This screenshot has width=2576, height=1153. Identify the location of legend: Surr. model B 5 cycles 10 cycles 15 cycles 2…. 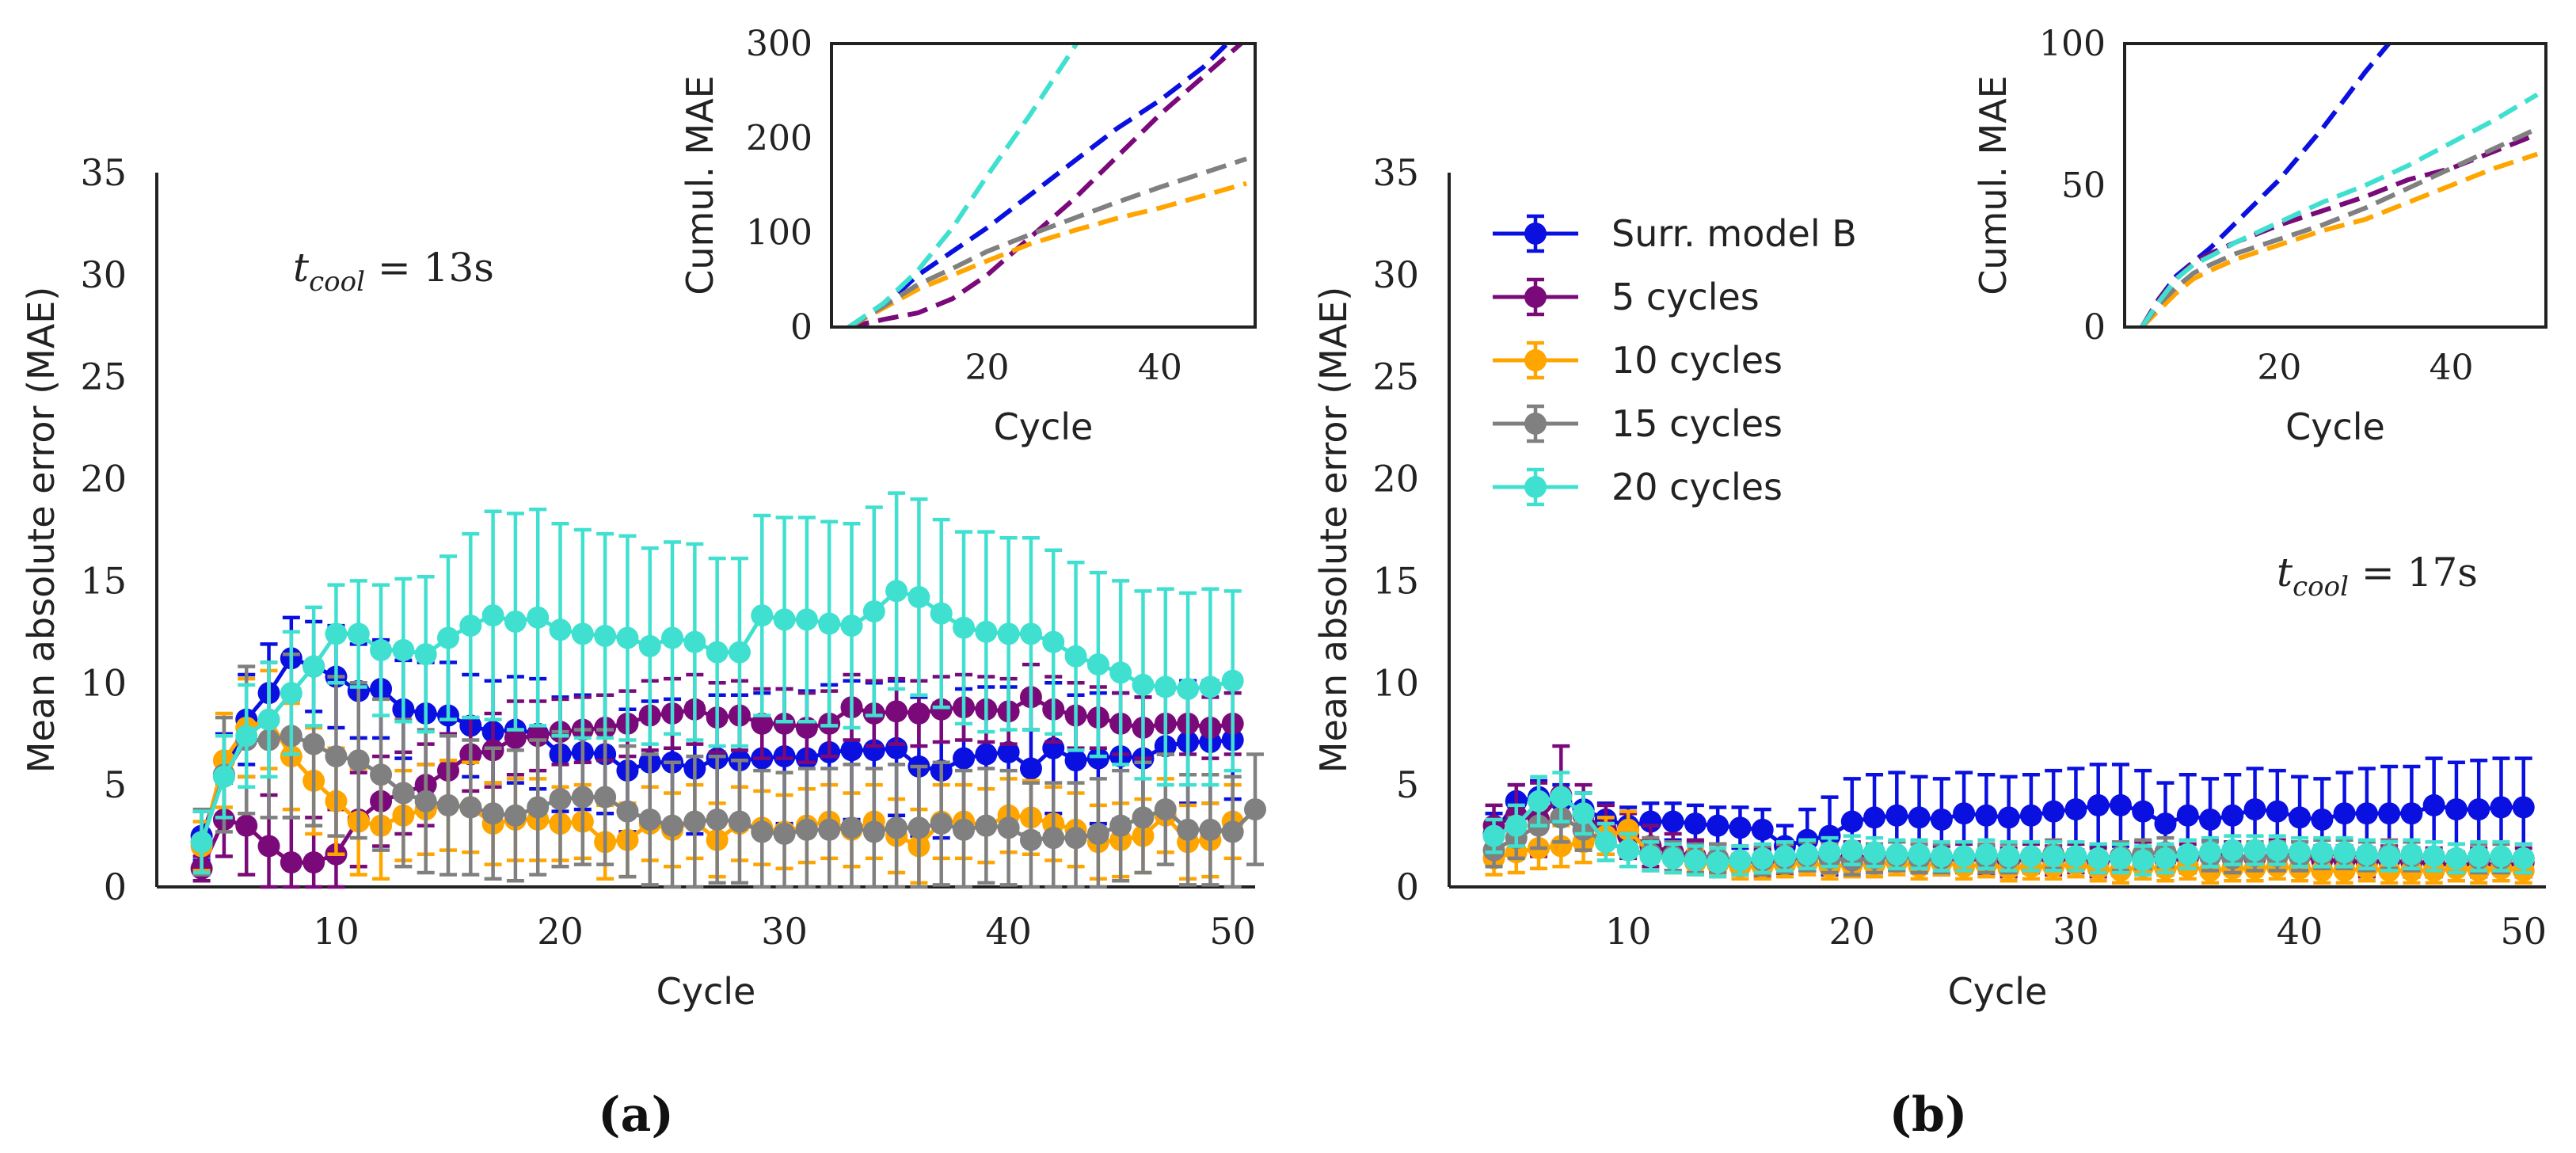
(1675, 360).